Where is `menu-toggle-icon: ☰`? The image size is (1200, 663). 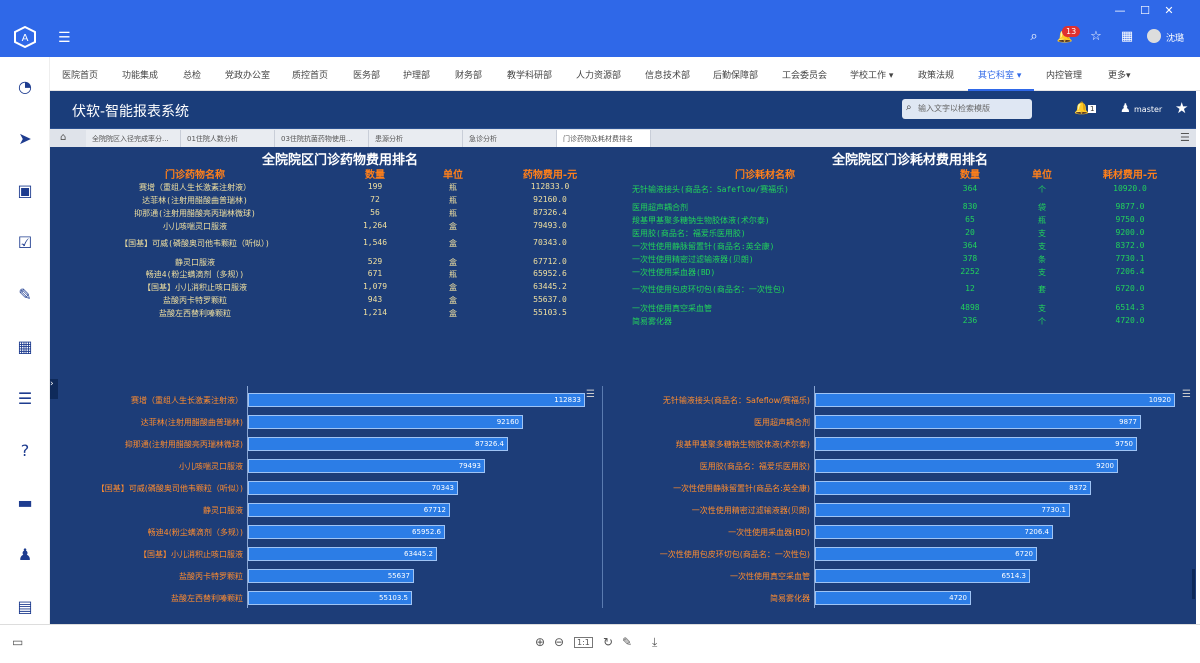 menu-toggle-icon: ☰ is located at coordinates (64, 38).